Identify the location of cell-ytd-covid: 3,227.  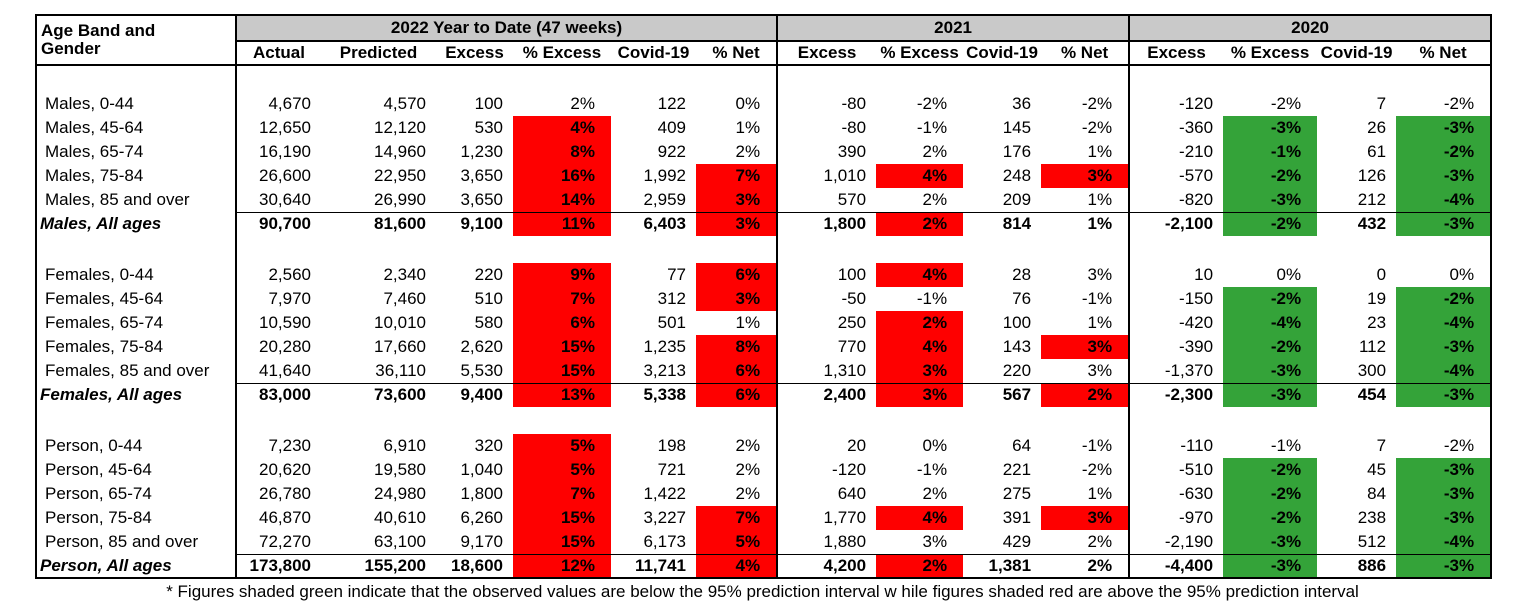
(664, 518).